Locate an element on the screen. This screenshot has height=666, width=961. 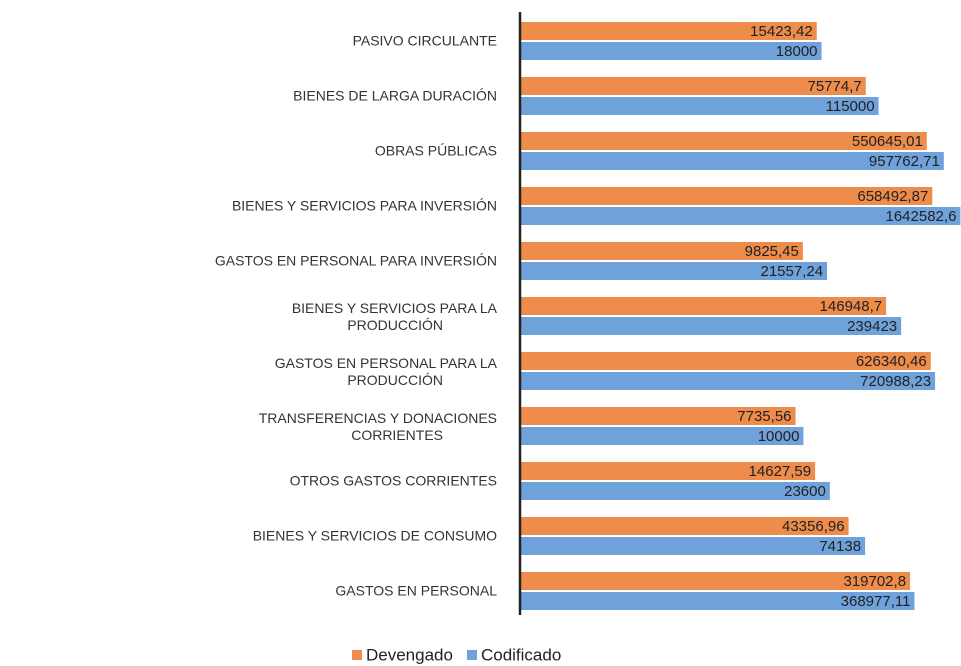
category-label: GASTOS EN PERSONAL PARA INVERSIÓN is located at coordinates (356, 261).